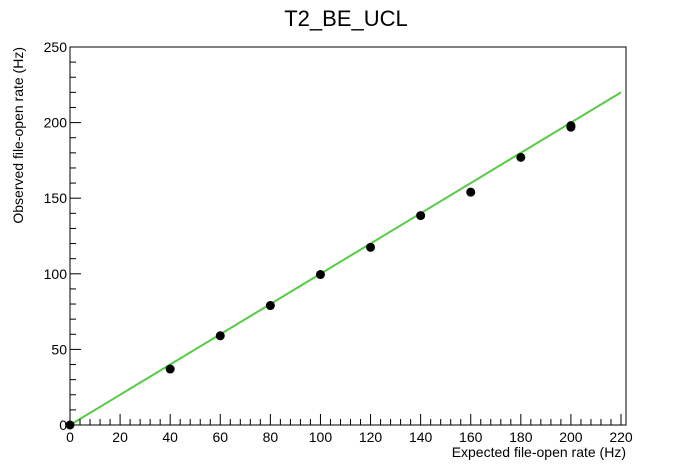 The width and height of the screenshot is (696, 472). What do you see at coordinates (56, 47) in the screenshot?
I see `y-tick-label: 250` at bounding box center [56, 47].